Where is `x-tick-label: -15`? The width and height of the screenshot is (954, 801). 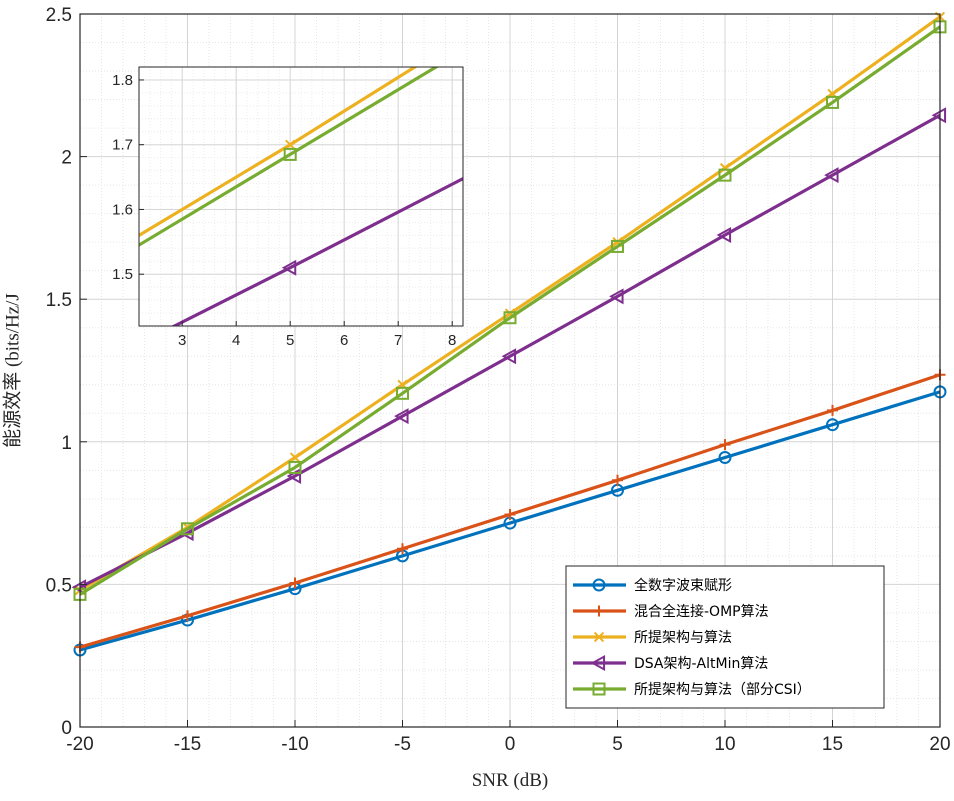 x-tick-label: -15 is located at coordinates (187, 744).